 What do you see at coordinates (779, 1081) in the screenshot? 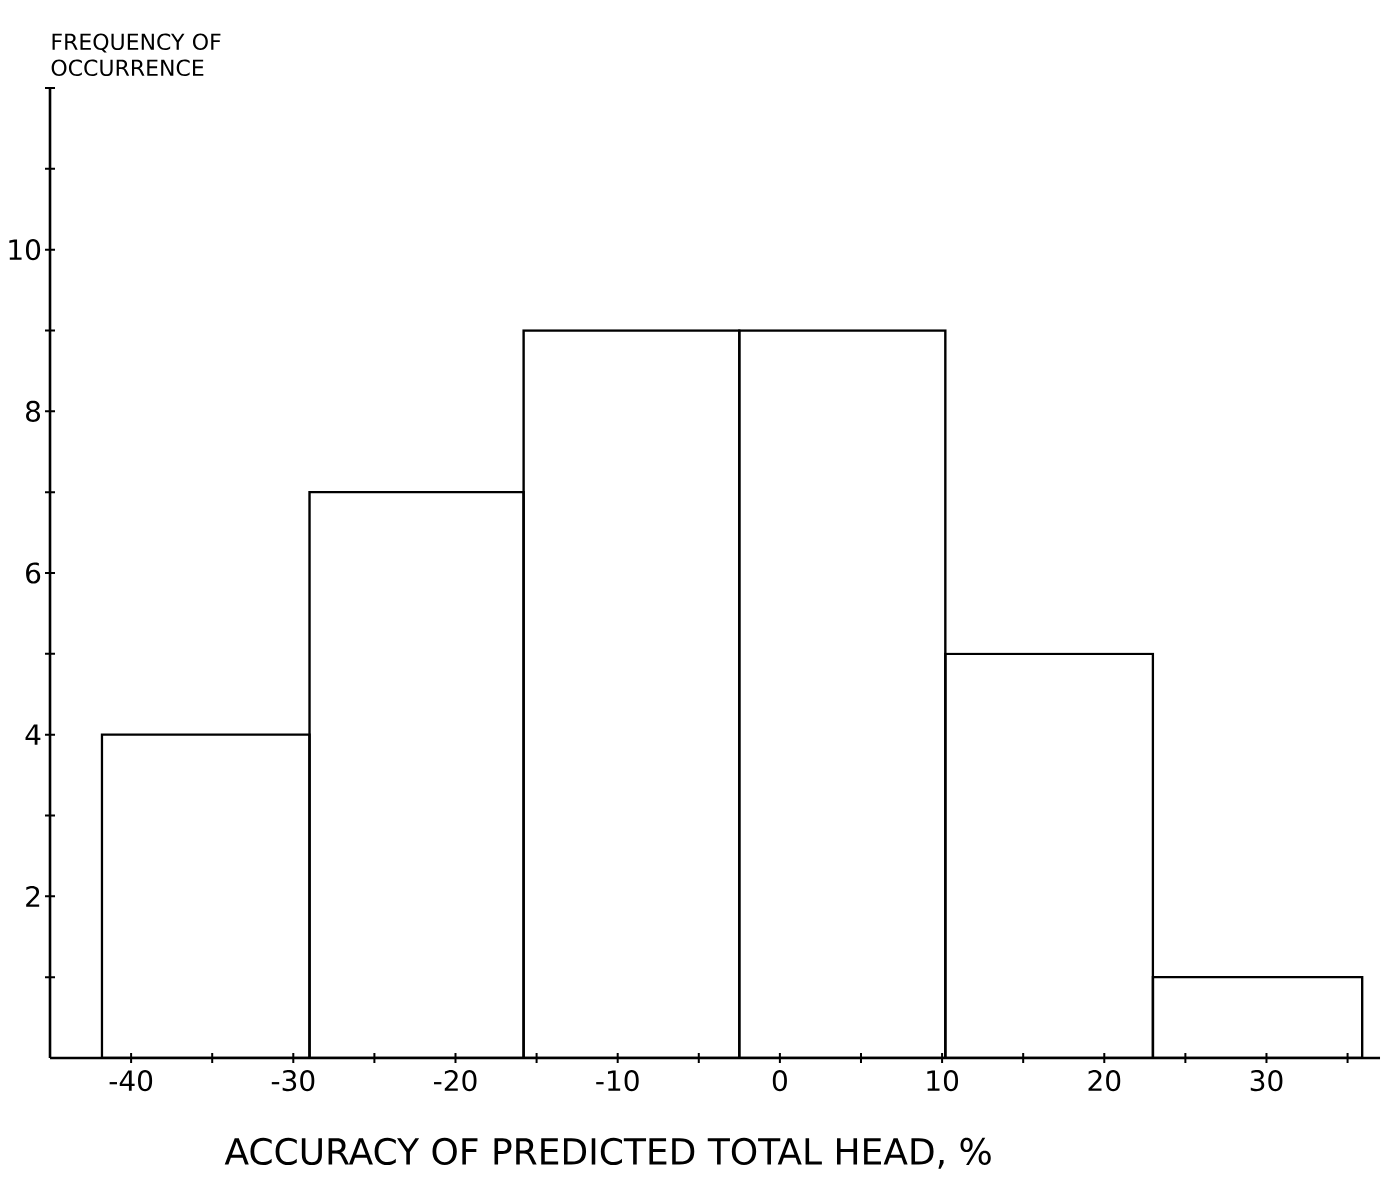
I see `x-tick-label: 0` at bounding box center [779, 1081].